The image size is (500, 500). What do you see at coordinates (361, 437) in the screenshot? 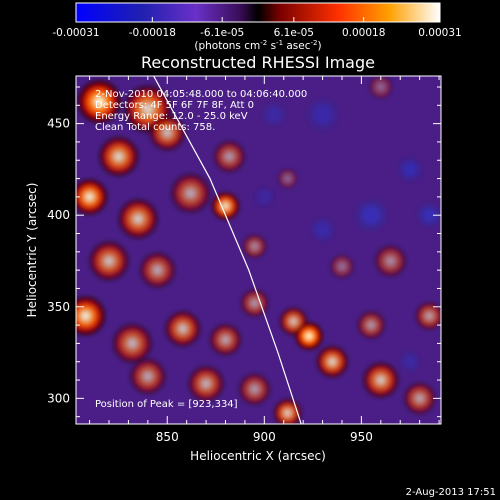
I see `x-tick-label: 950` at bounding box center [361, 437].